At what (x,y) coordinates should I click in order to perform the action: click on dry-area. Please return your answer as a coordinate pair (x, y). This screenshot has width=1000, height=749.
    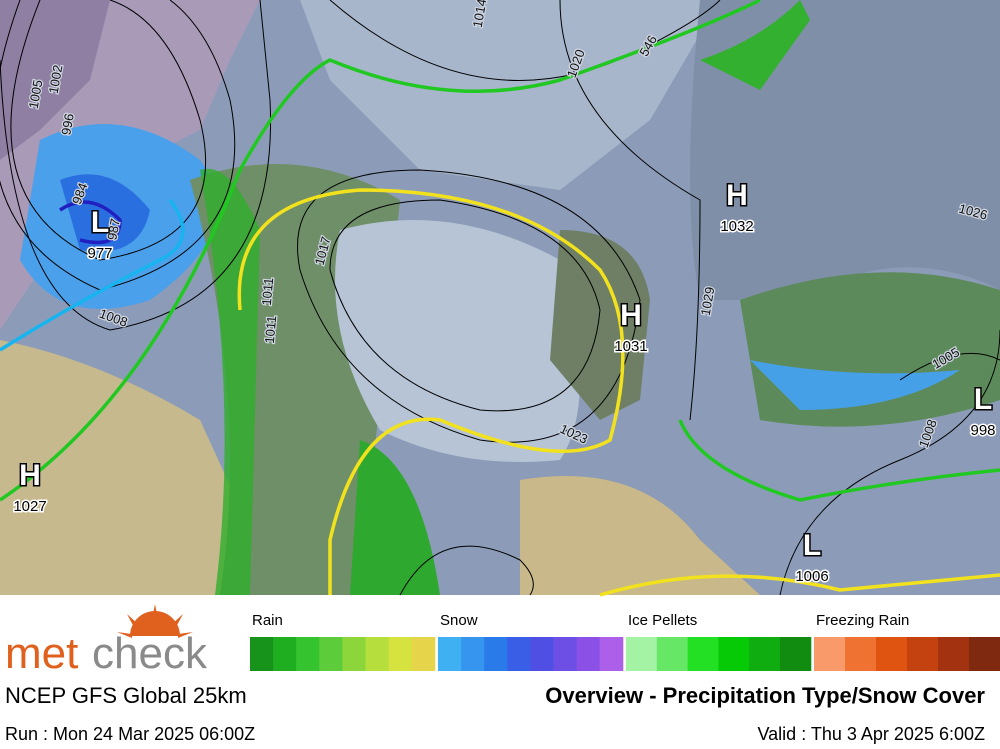
    Looking at the image, I should click on (140, 467).